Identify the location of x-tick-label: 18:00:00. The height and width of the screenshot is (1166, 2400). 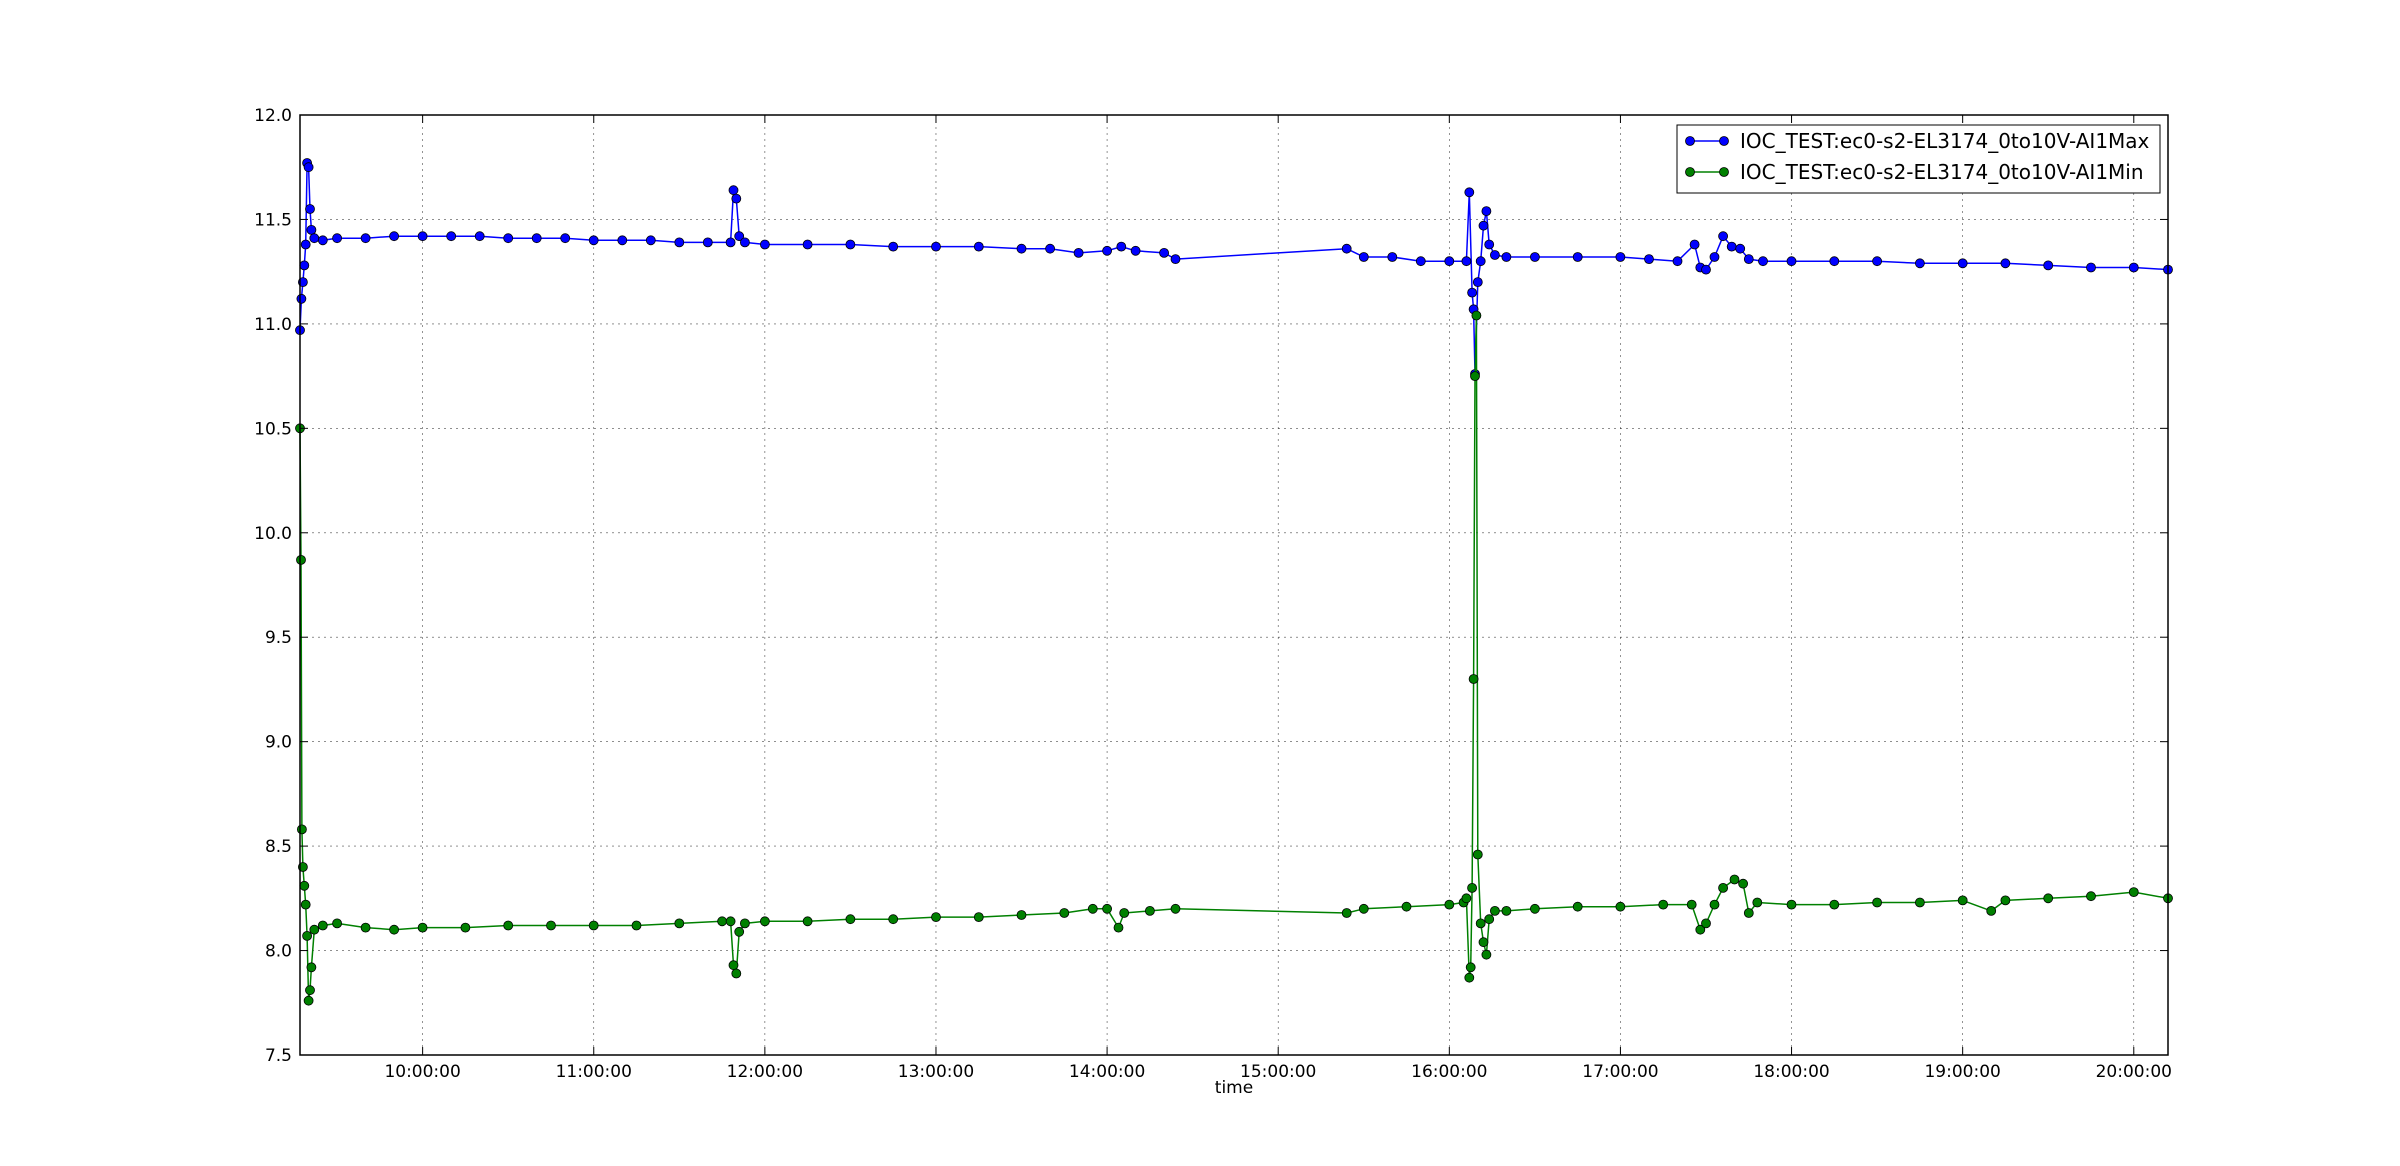
(1791, 1072).